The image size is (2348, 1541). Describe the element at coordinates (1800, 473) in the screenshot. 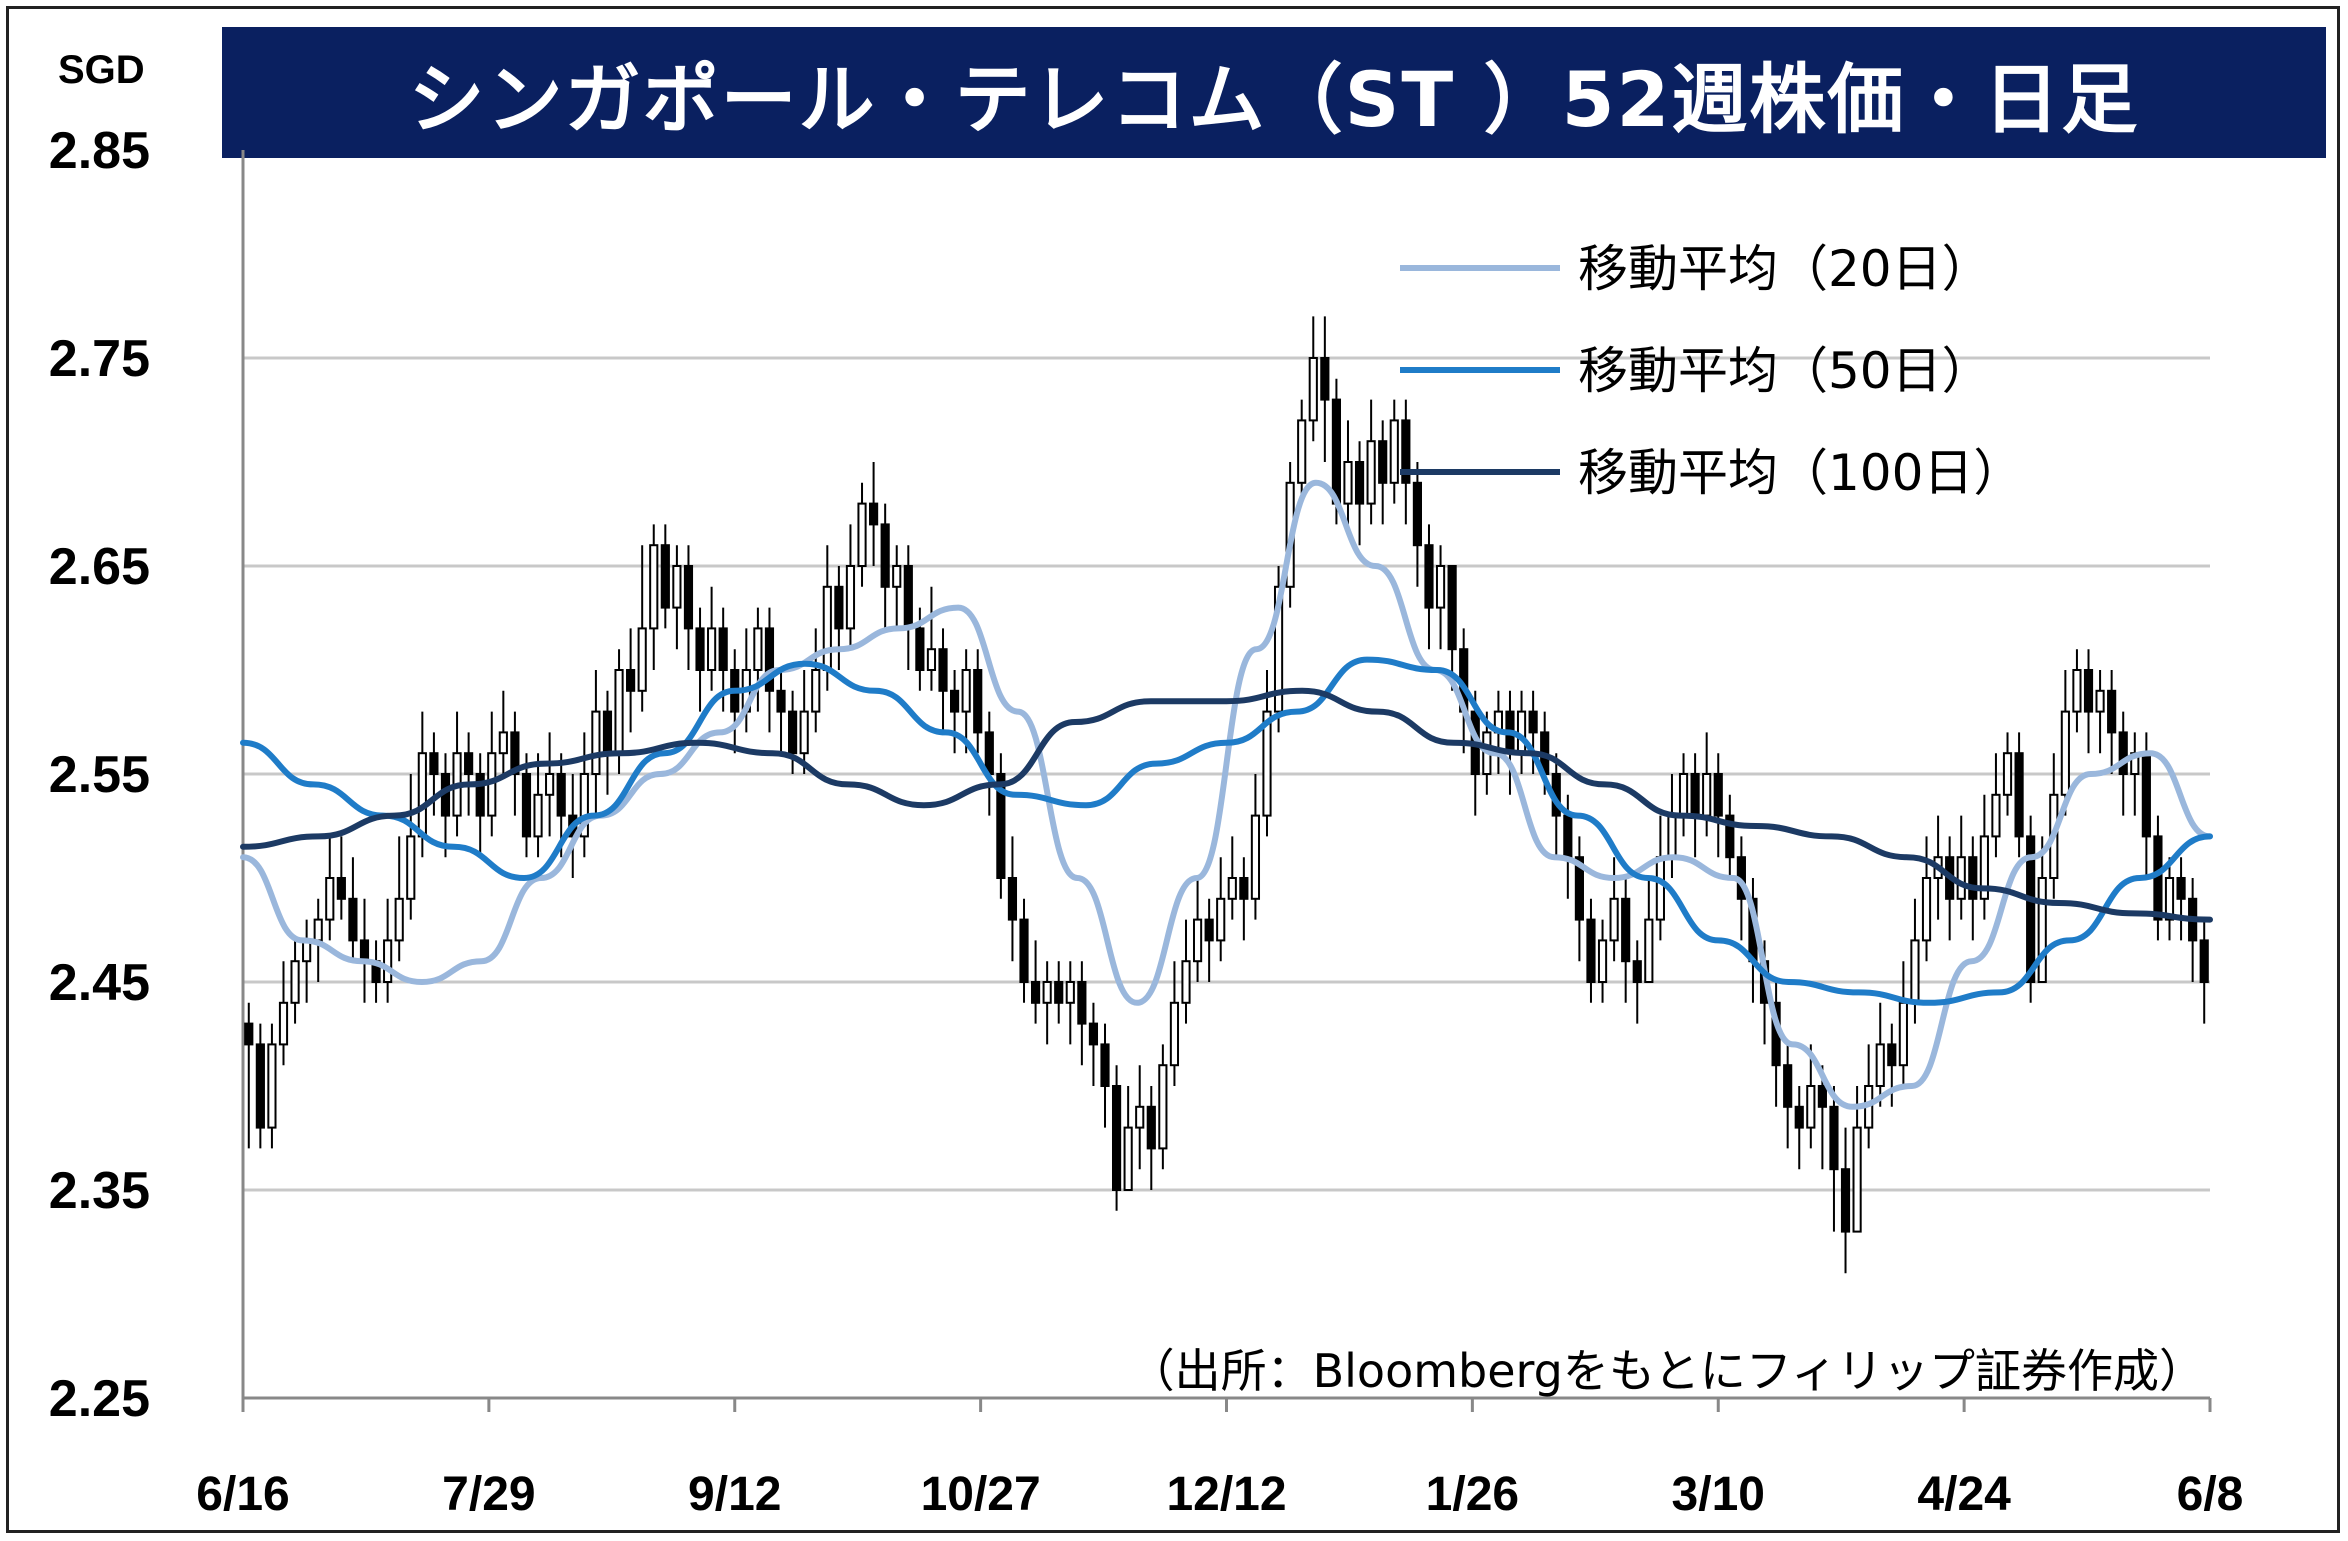

I see `legend-label: 移動平均（100日）` at that location.